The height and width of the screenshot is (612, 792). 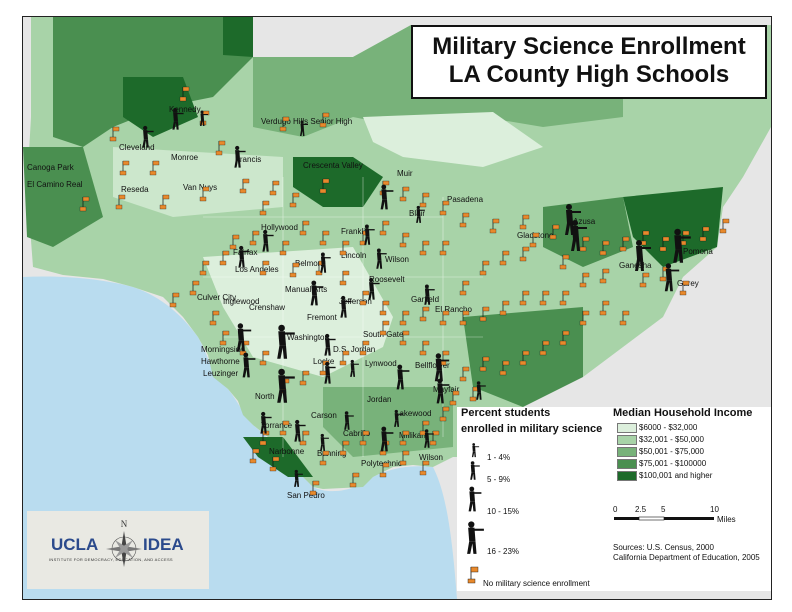 What do you see at coordinates (221, 373) in the screenshot?
I see `school-label: Leuzinger` at bounding box center [221, 373].